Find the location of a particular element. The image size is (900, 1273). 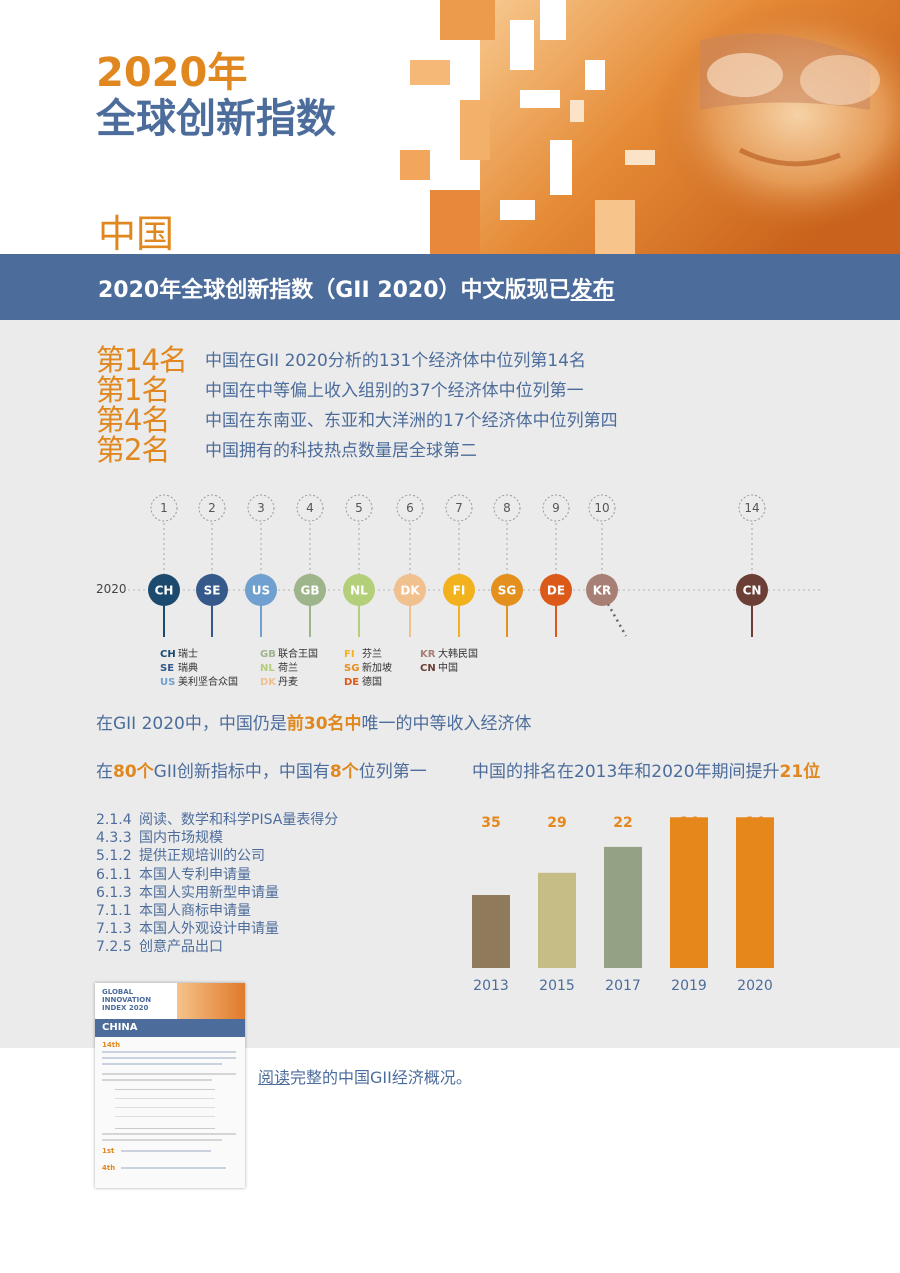

indicator-name: 提供正规培训的公司 is located at coordinates (202, 856).